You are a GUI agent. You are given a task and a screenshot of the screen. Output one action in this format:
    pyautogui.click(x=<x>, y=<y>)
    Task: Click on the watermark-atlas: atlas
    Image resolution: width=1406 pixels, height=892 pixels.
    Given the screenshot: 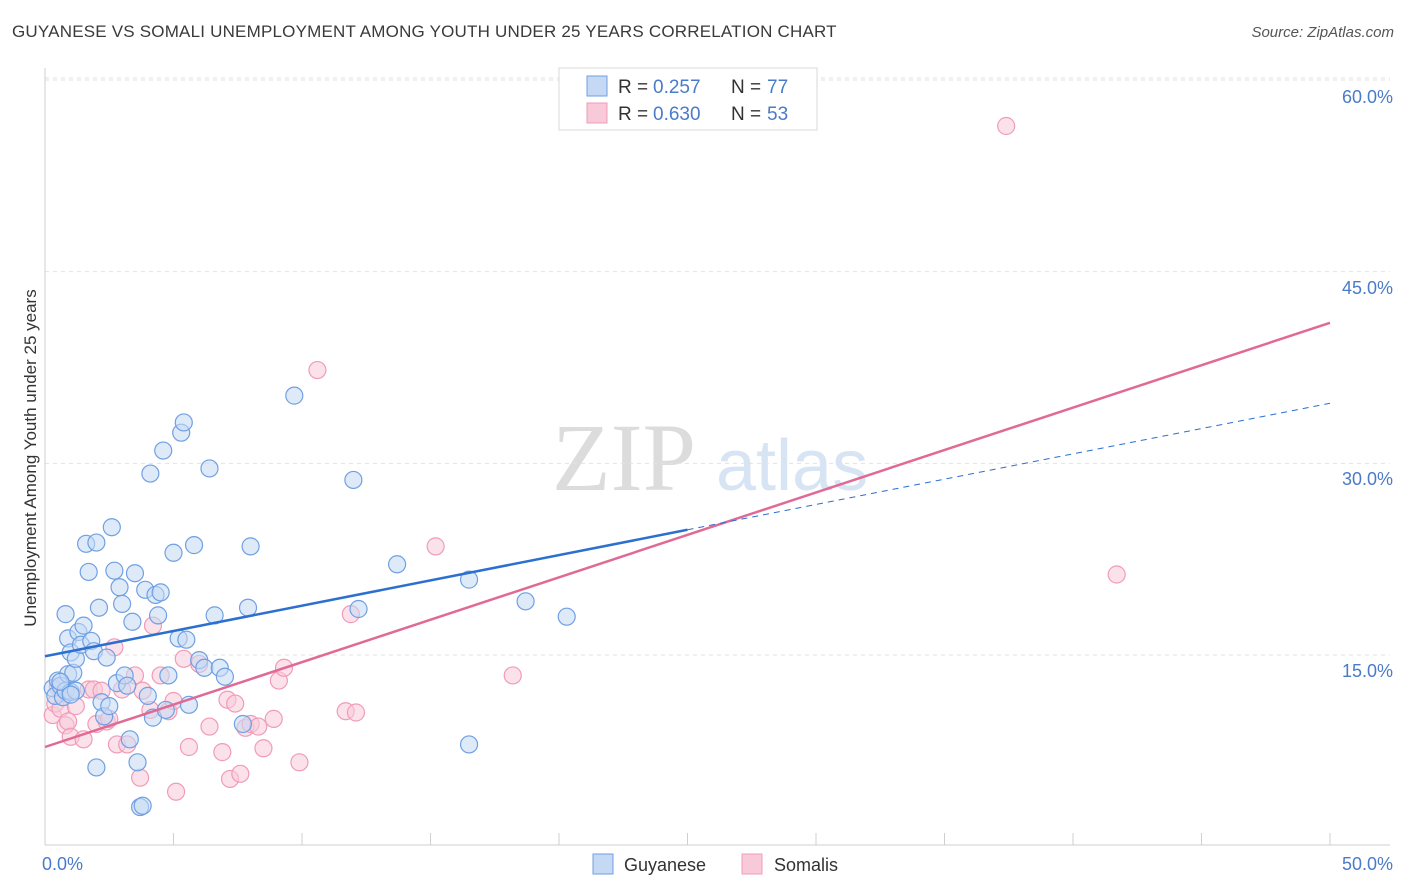 What is the action you would take?
    pyautogui.click(x=792, y=466)
    